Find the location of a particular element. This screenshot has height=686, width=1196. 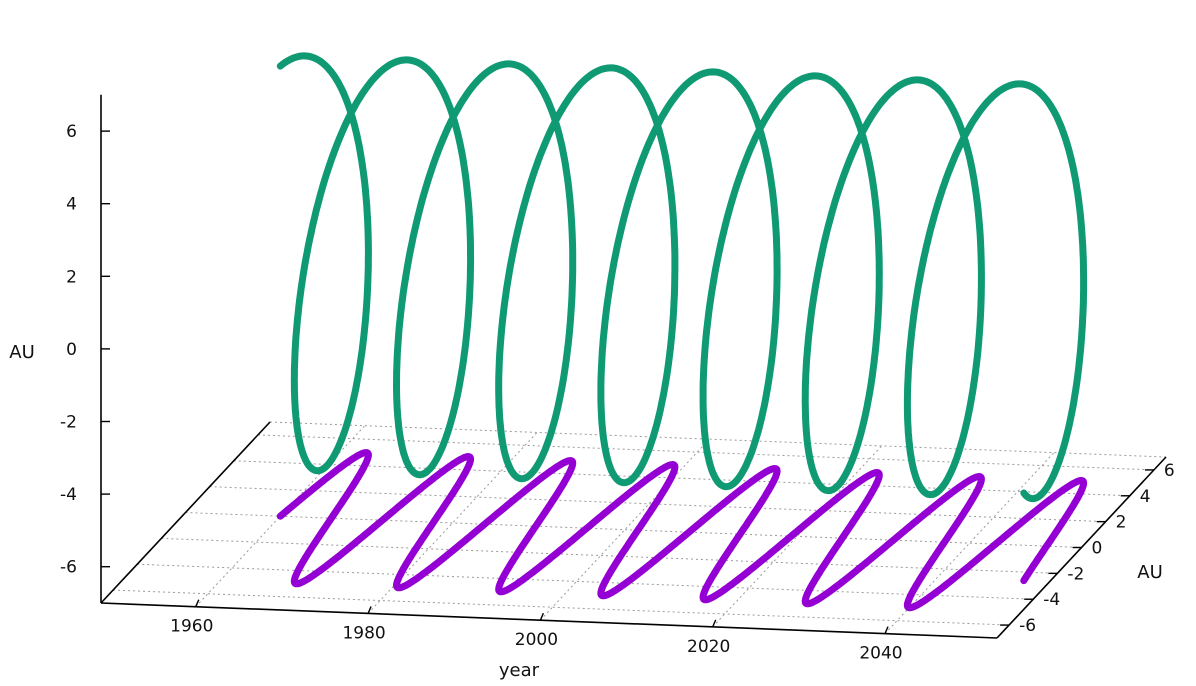

z-tick-label: 4 is located at coordinates (71, 205).